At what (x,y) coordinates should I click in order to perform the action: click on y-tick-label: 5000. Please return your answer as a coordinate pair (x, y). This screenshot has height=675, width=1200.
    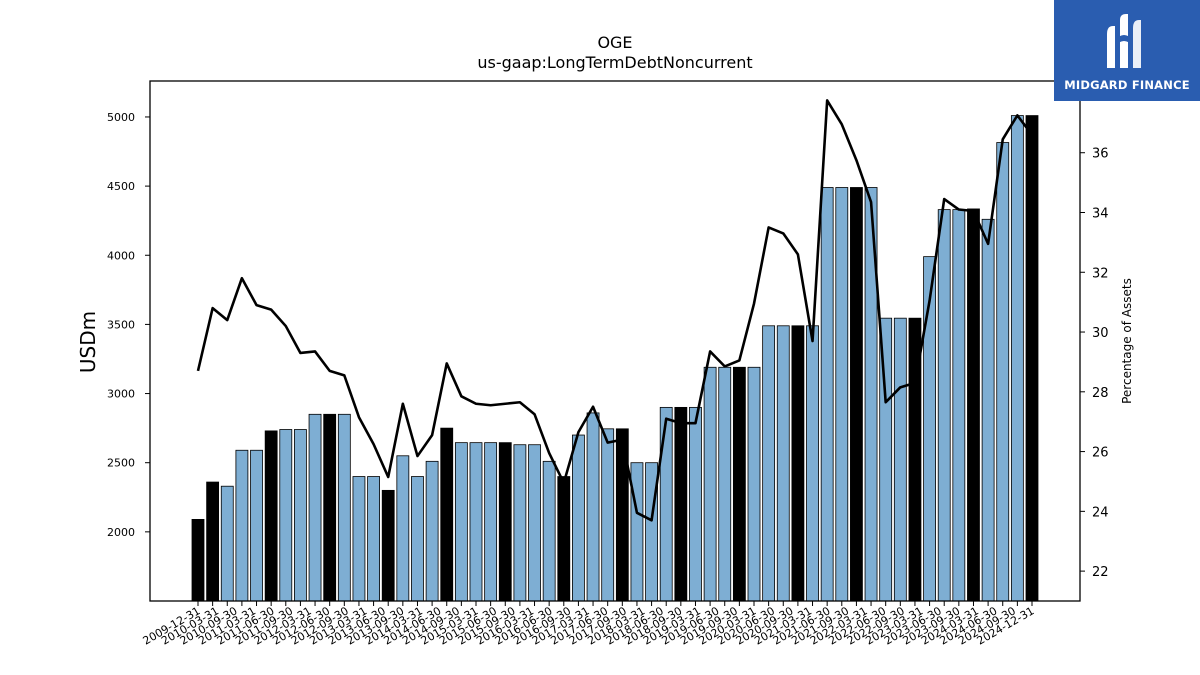
    Looking at the image, I should click on (121, 117).